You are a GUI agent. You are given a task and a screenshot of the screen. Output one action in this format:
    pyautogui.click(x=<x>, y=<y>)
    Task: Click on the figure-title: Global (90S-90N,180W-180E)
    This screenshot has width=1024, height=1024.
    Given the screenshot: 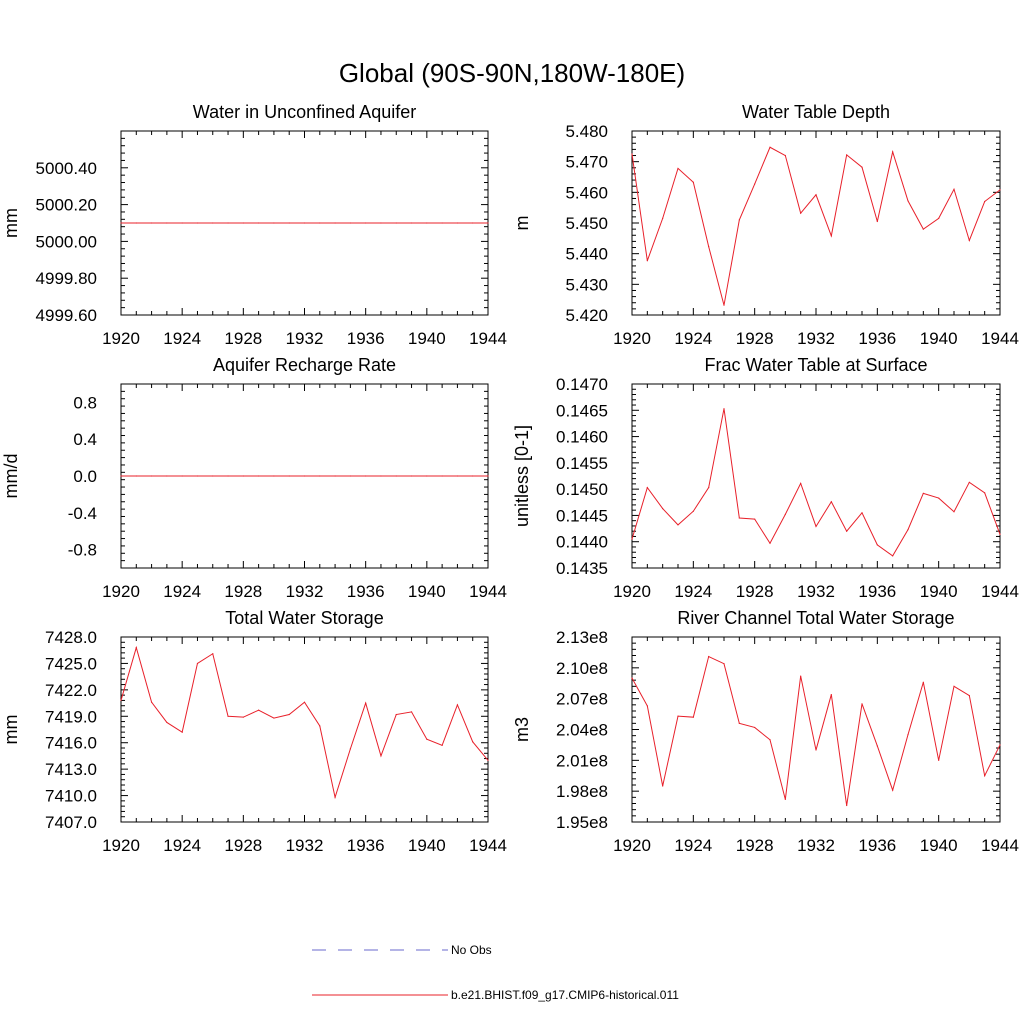 What is the action you would take?
    pyautogui.click(x=512, y=73)
    